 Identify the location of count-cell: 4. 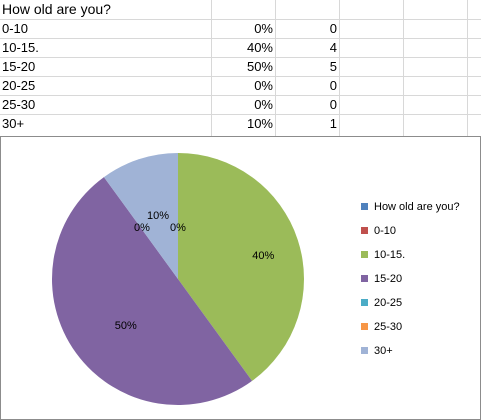
(333, 47).